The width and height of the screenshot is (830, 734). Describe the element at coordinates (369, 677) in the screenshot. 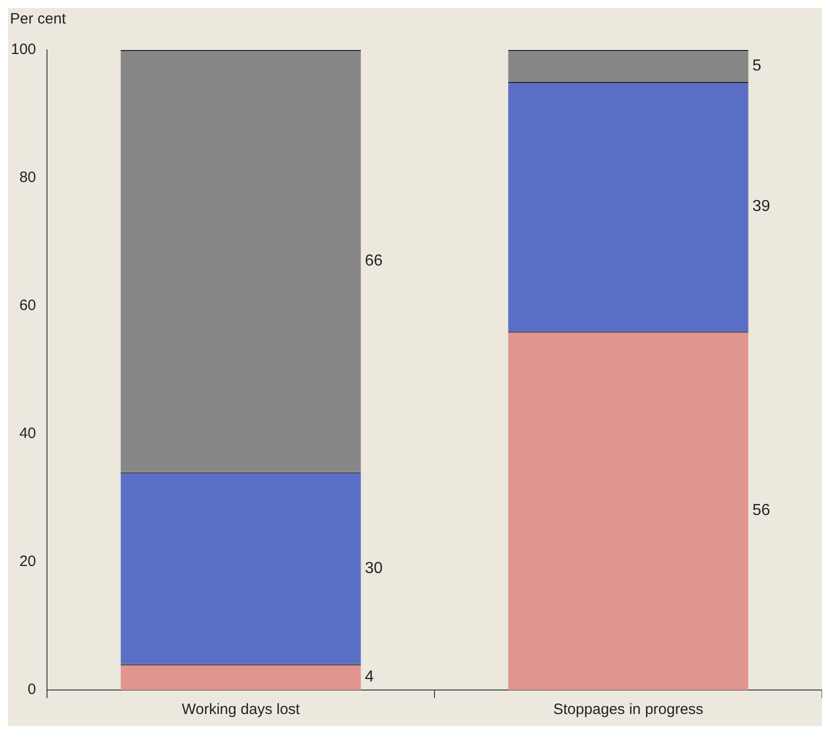

I see `data-label: 4` at that location.